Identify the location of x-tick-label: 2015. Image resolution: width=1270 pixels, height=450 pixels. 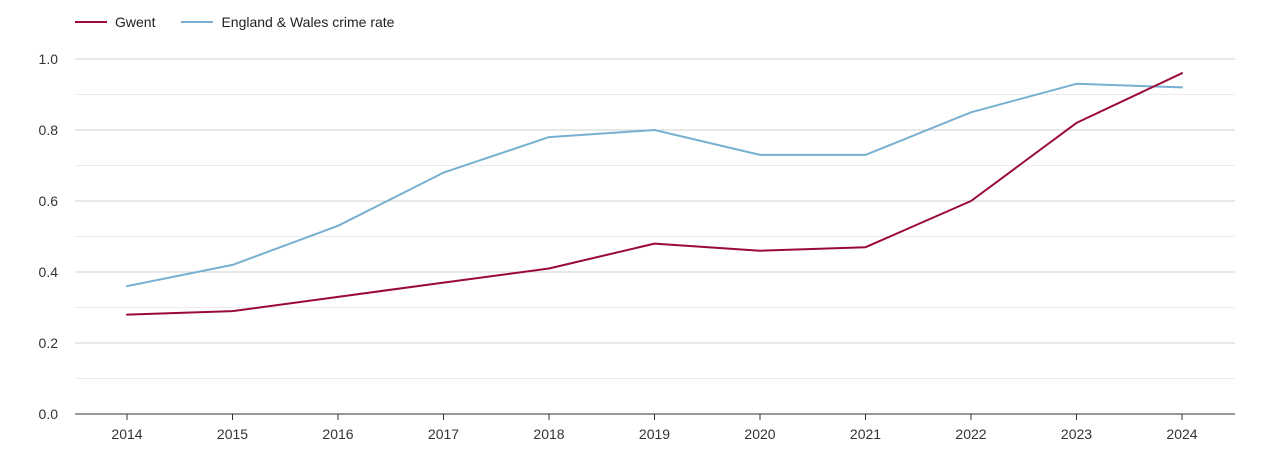
(232, 434).